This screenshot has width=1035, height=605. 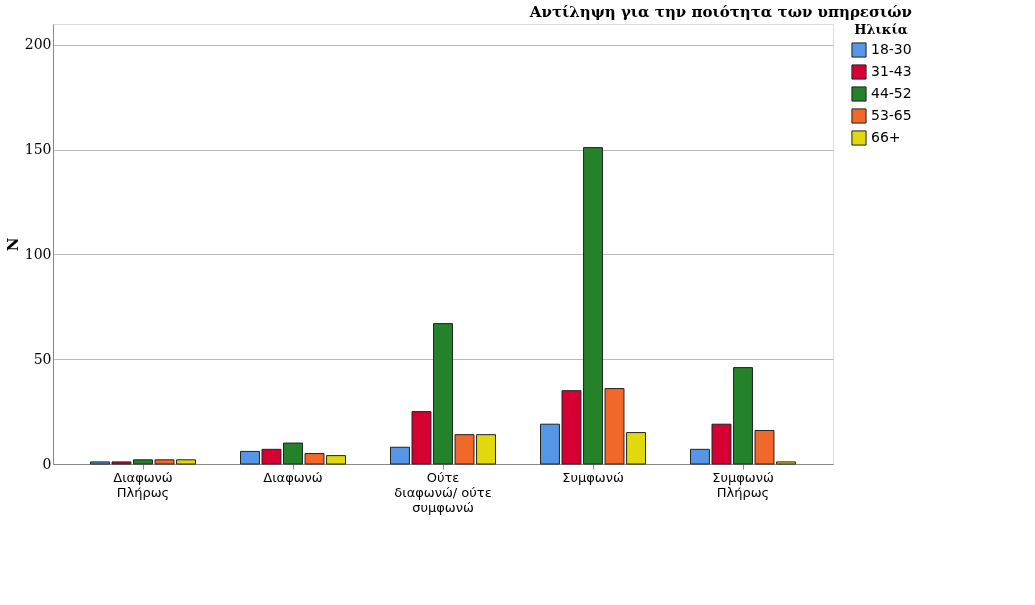 I want to click on x-tick-label: Συμφωνώ Πλήρως, so click(x=743, y=484).